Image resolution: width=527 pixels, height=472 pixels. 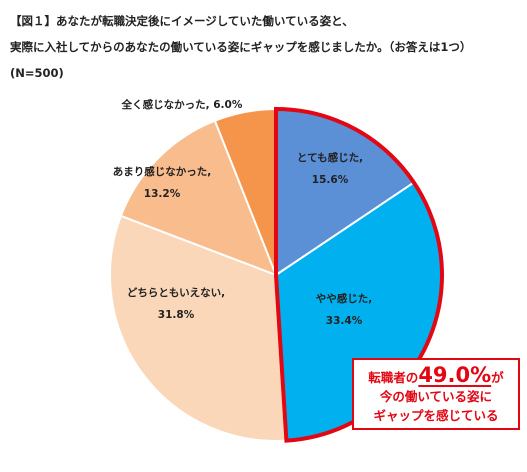 I want to click on callout-line-2: 今の働いている姿に, so click(x=436, y=396).